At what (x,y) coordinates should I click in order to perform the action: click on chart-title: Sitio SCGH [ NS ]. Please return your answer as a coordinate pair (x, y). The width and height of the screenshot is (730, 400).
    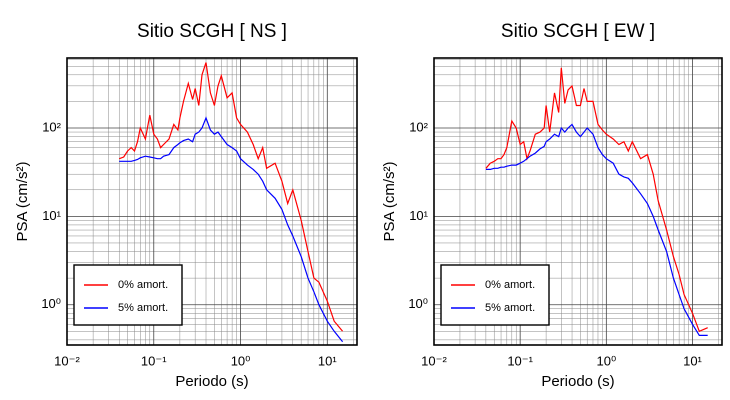
    Looking at the image, I should click on (212, 31).